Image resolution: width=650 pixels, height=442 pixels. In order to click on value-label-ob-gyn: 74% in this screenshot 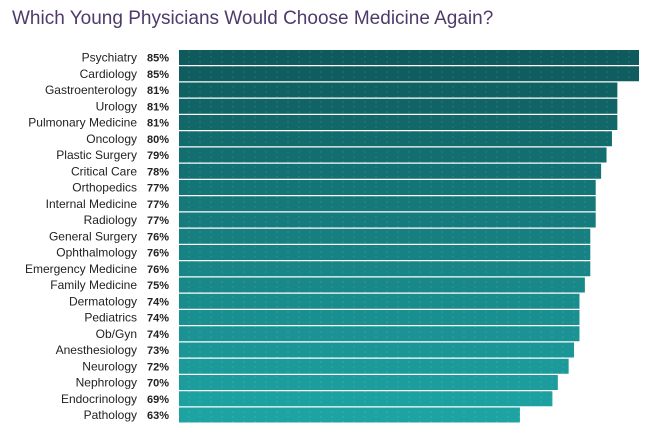, I will do `click(158, 335)`.